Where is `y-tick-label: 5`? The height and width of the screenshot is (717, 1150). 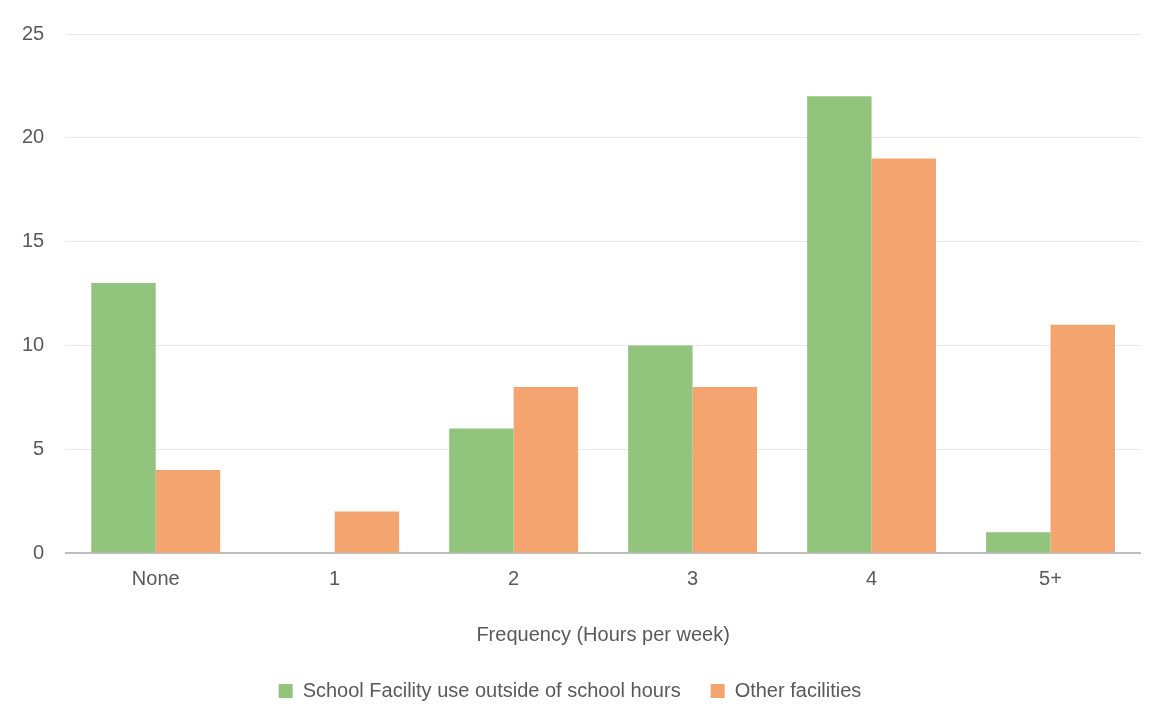 y-tick-label: 5 is located at coordinates (39, 447).